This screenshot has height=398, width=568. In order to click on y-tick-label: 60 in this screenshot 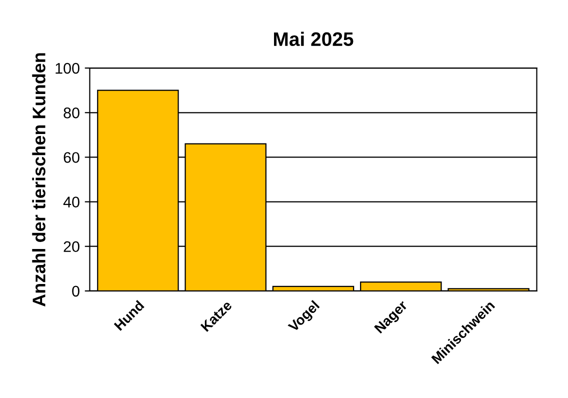, I will do `click(72, 157)`.